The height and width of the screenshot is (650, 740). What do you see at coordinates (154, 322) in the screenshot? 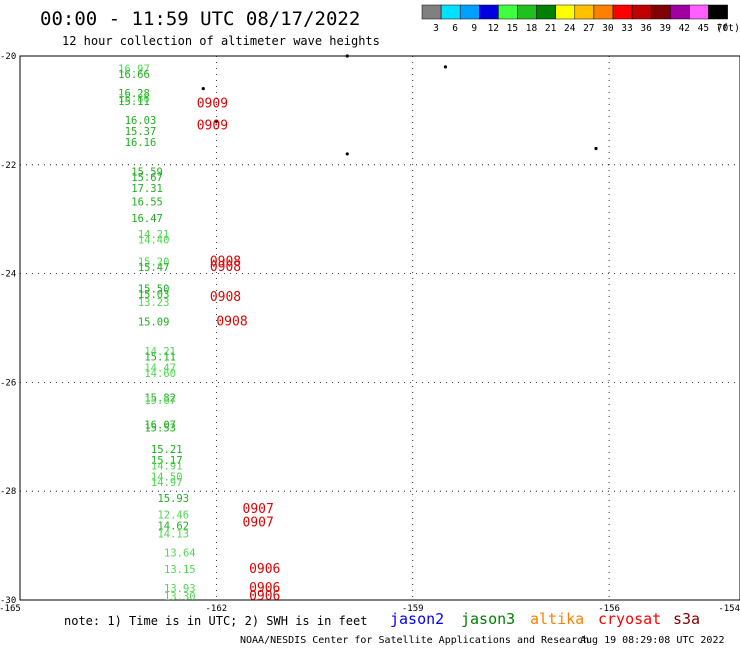
I see `swh-label: 15.09` at bounding box center [154, 322].